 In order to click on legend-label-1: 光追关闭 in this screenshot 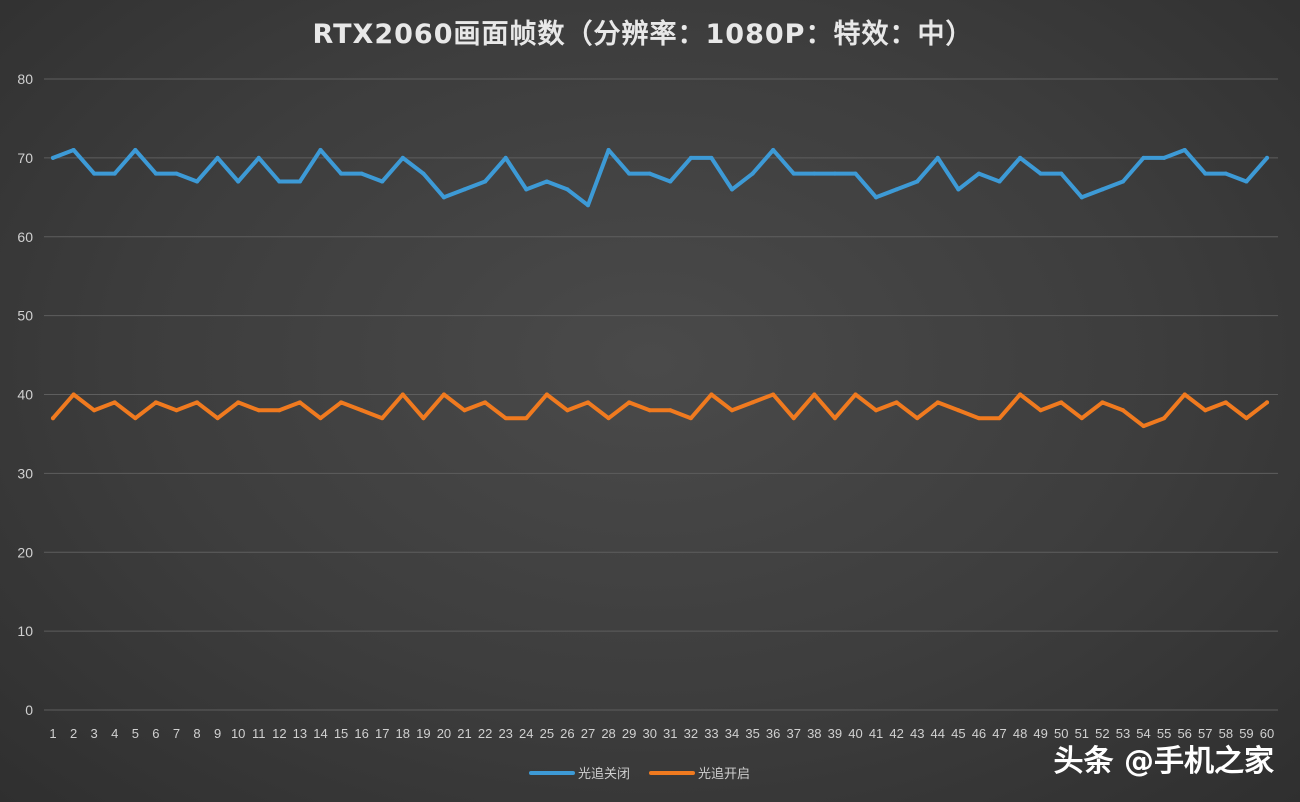, I will do `click(604, 774)`.